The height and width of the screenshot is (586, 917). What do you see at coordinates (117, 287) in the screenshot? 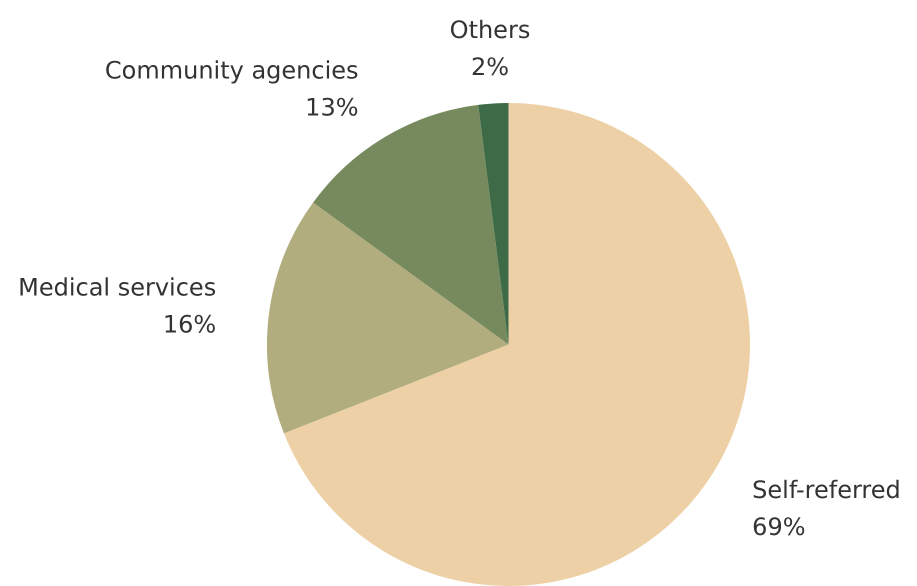
I see `slice-label: Medical services` at bounding box center [117, 287].